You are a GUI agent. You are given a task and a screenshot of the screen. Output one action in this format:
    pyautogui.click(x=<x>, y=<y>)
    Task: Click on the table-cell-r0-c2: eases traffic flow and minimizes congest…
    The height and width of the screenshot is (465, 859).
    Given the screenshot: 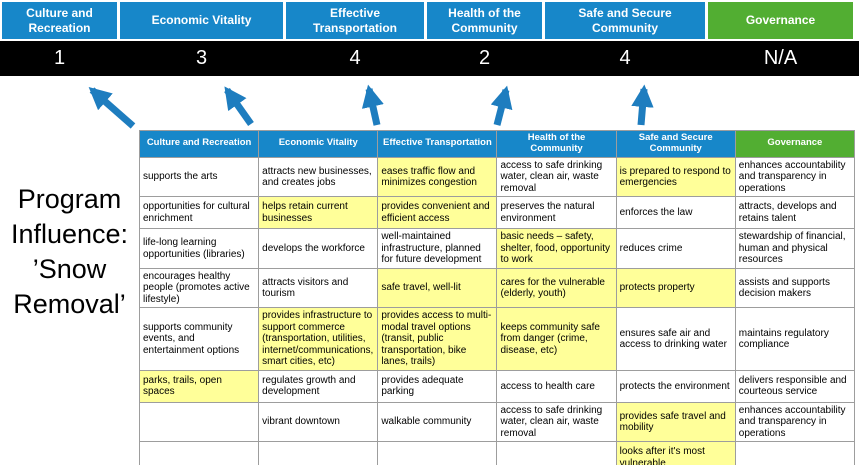 What is the action you would take?
    pyautogui.click(x=437, y=177)
    